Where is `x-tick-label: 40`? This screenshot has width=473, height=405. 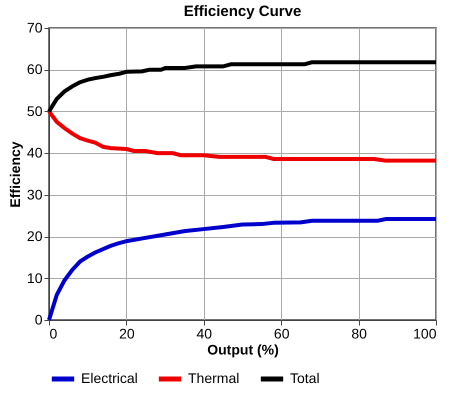
x-tick-label: 40 is located at coordinates (204, 334).